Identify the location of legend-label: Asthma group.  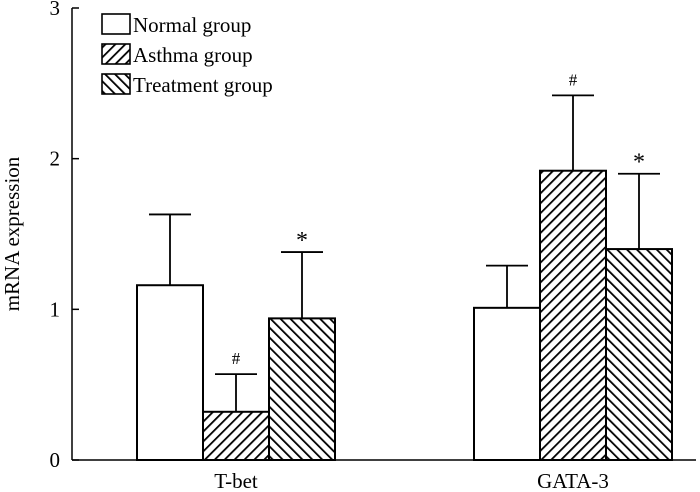
(193, 55).